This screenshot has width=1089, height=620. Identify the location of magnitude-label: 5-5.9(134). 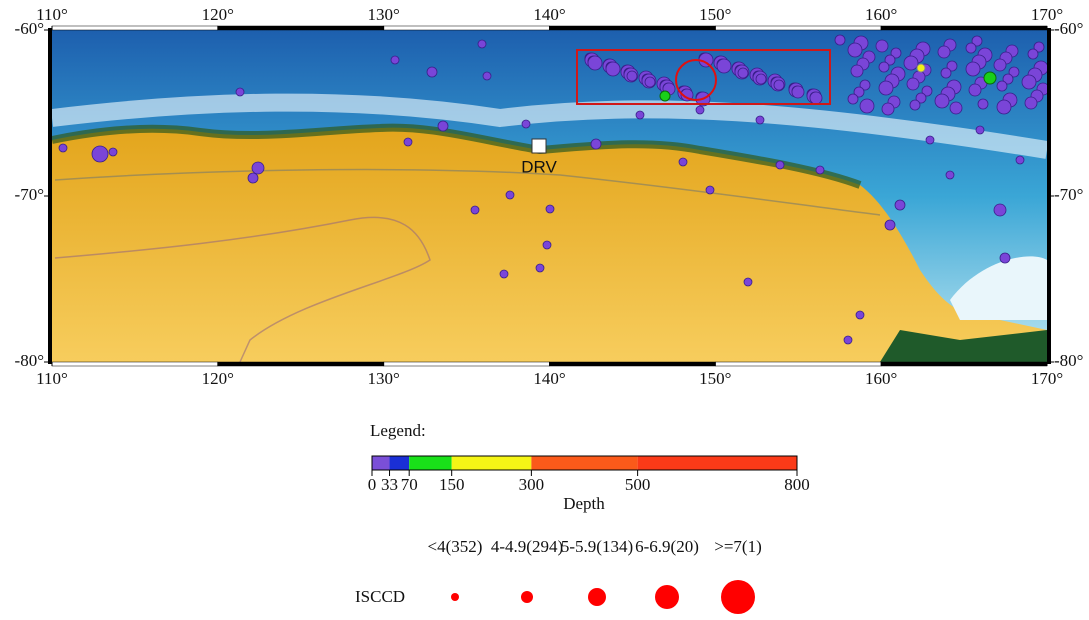
(597, 546).